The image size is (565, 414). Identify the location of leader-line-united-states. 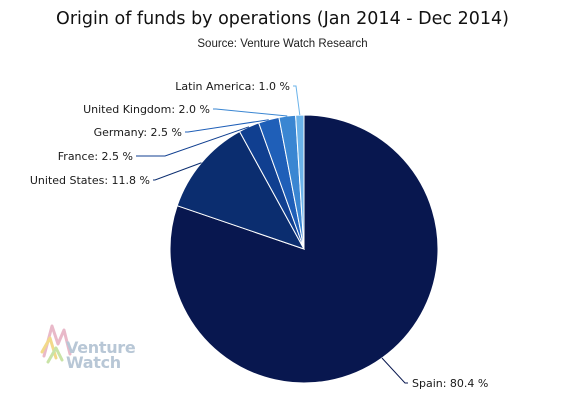
(177, 171).